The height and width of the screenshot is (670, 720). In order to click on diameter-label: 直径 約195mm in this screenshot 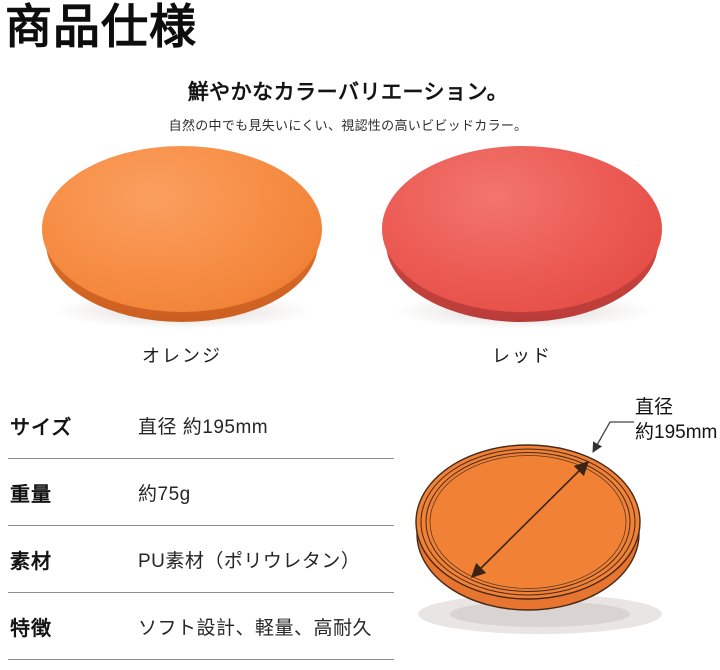, I will do `click(676, 420)`.